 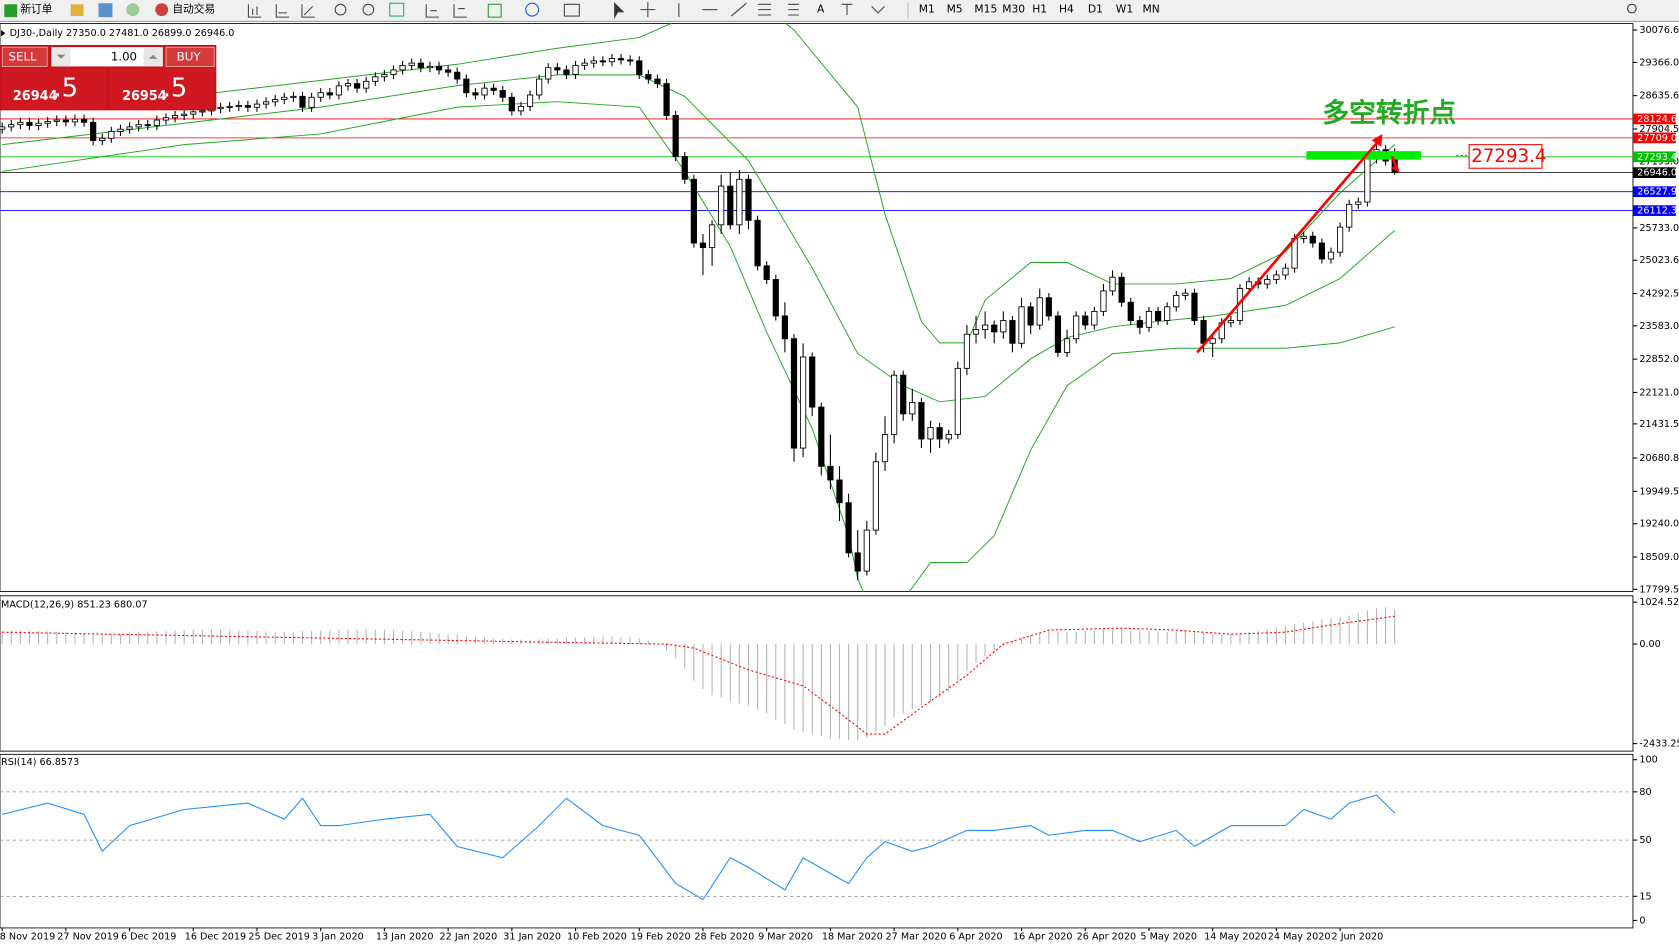 I want to click on bid-price: 26944, so click(x=35, y=96).